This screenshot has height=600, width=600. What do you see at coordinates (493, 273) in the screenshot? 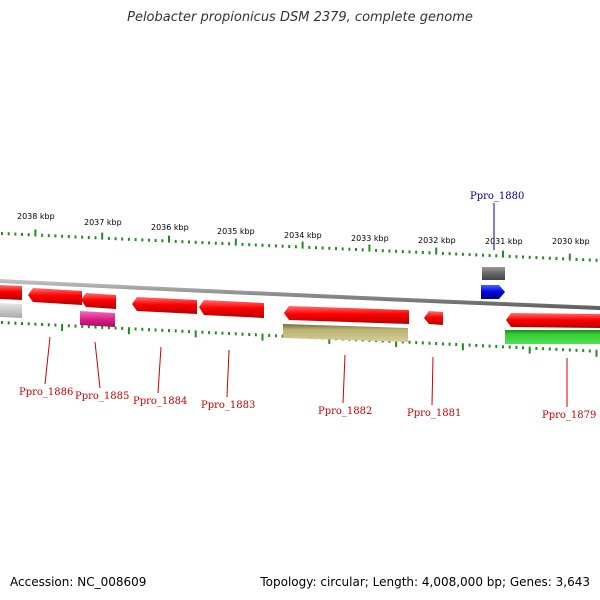
I see `gene-block-ppro-1880-gray` at bounding box center [493, 273].